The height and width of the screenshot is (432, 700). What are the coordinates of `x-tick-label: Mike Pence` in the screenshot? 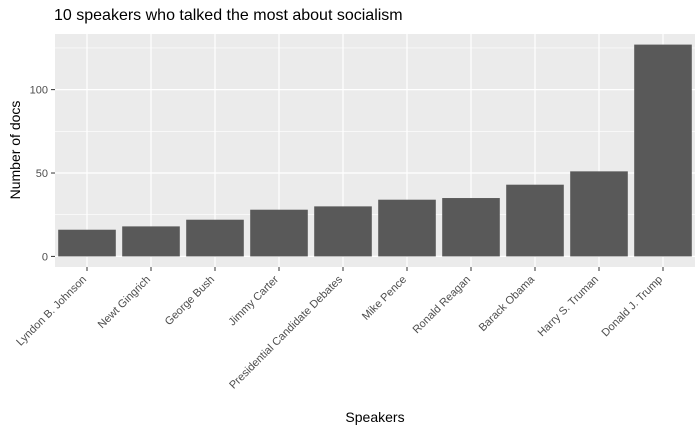 It's located at (384, 298).